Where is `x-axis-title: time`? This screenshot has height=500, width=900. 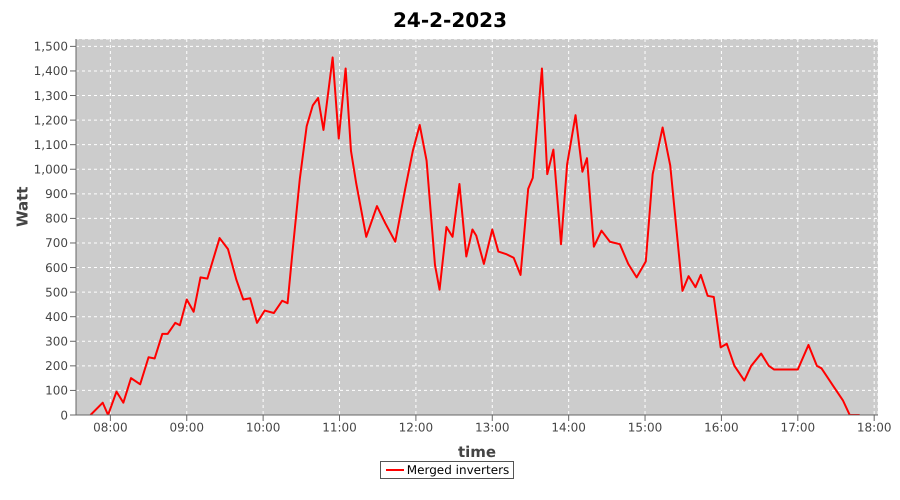
x-axis-title: time is located at coordinates (477, 452).